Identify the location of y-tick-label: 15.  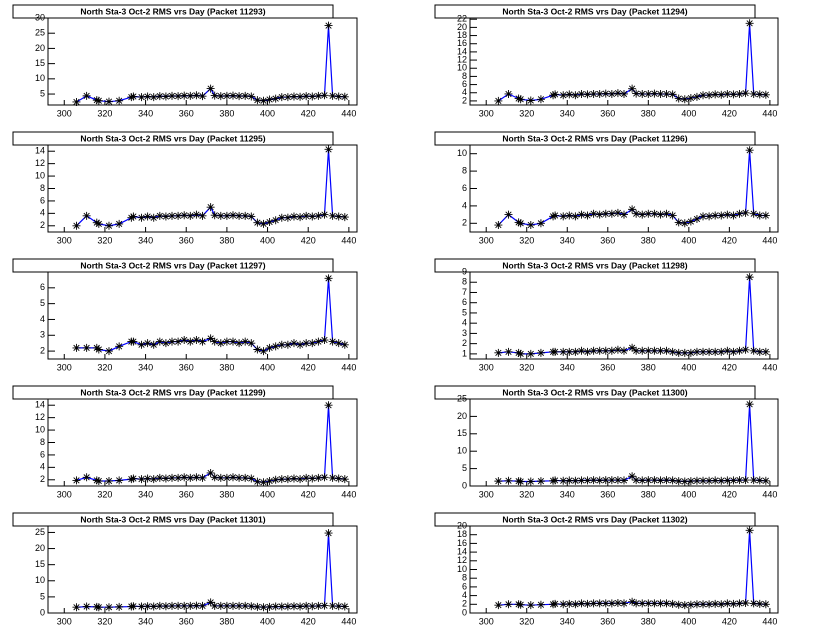
(462, 433).